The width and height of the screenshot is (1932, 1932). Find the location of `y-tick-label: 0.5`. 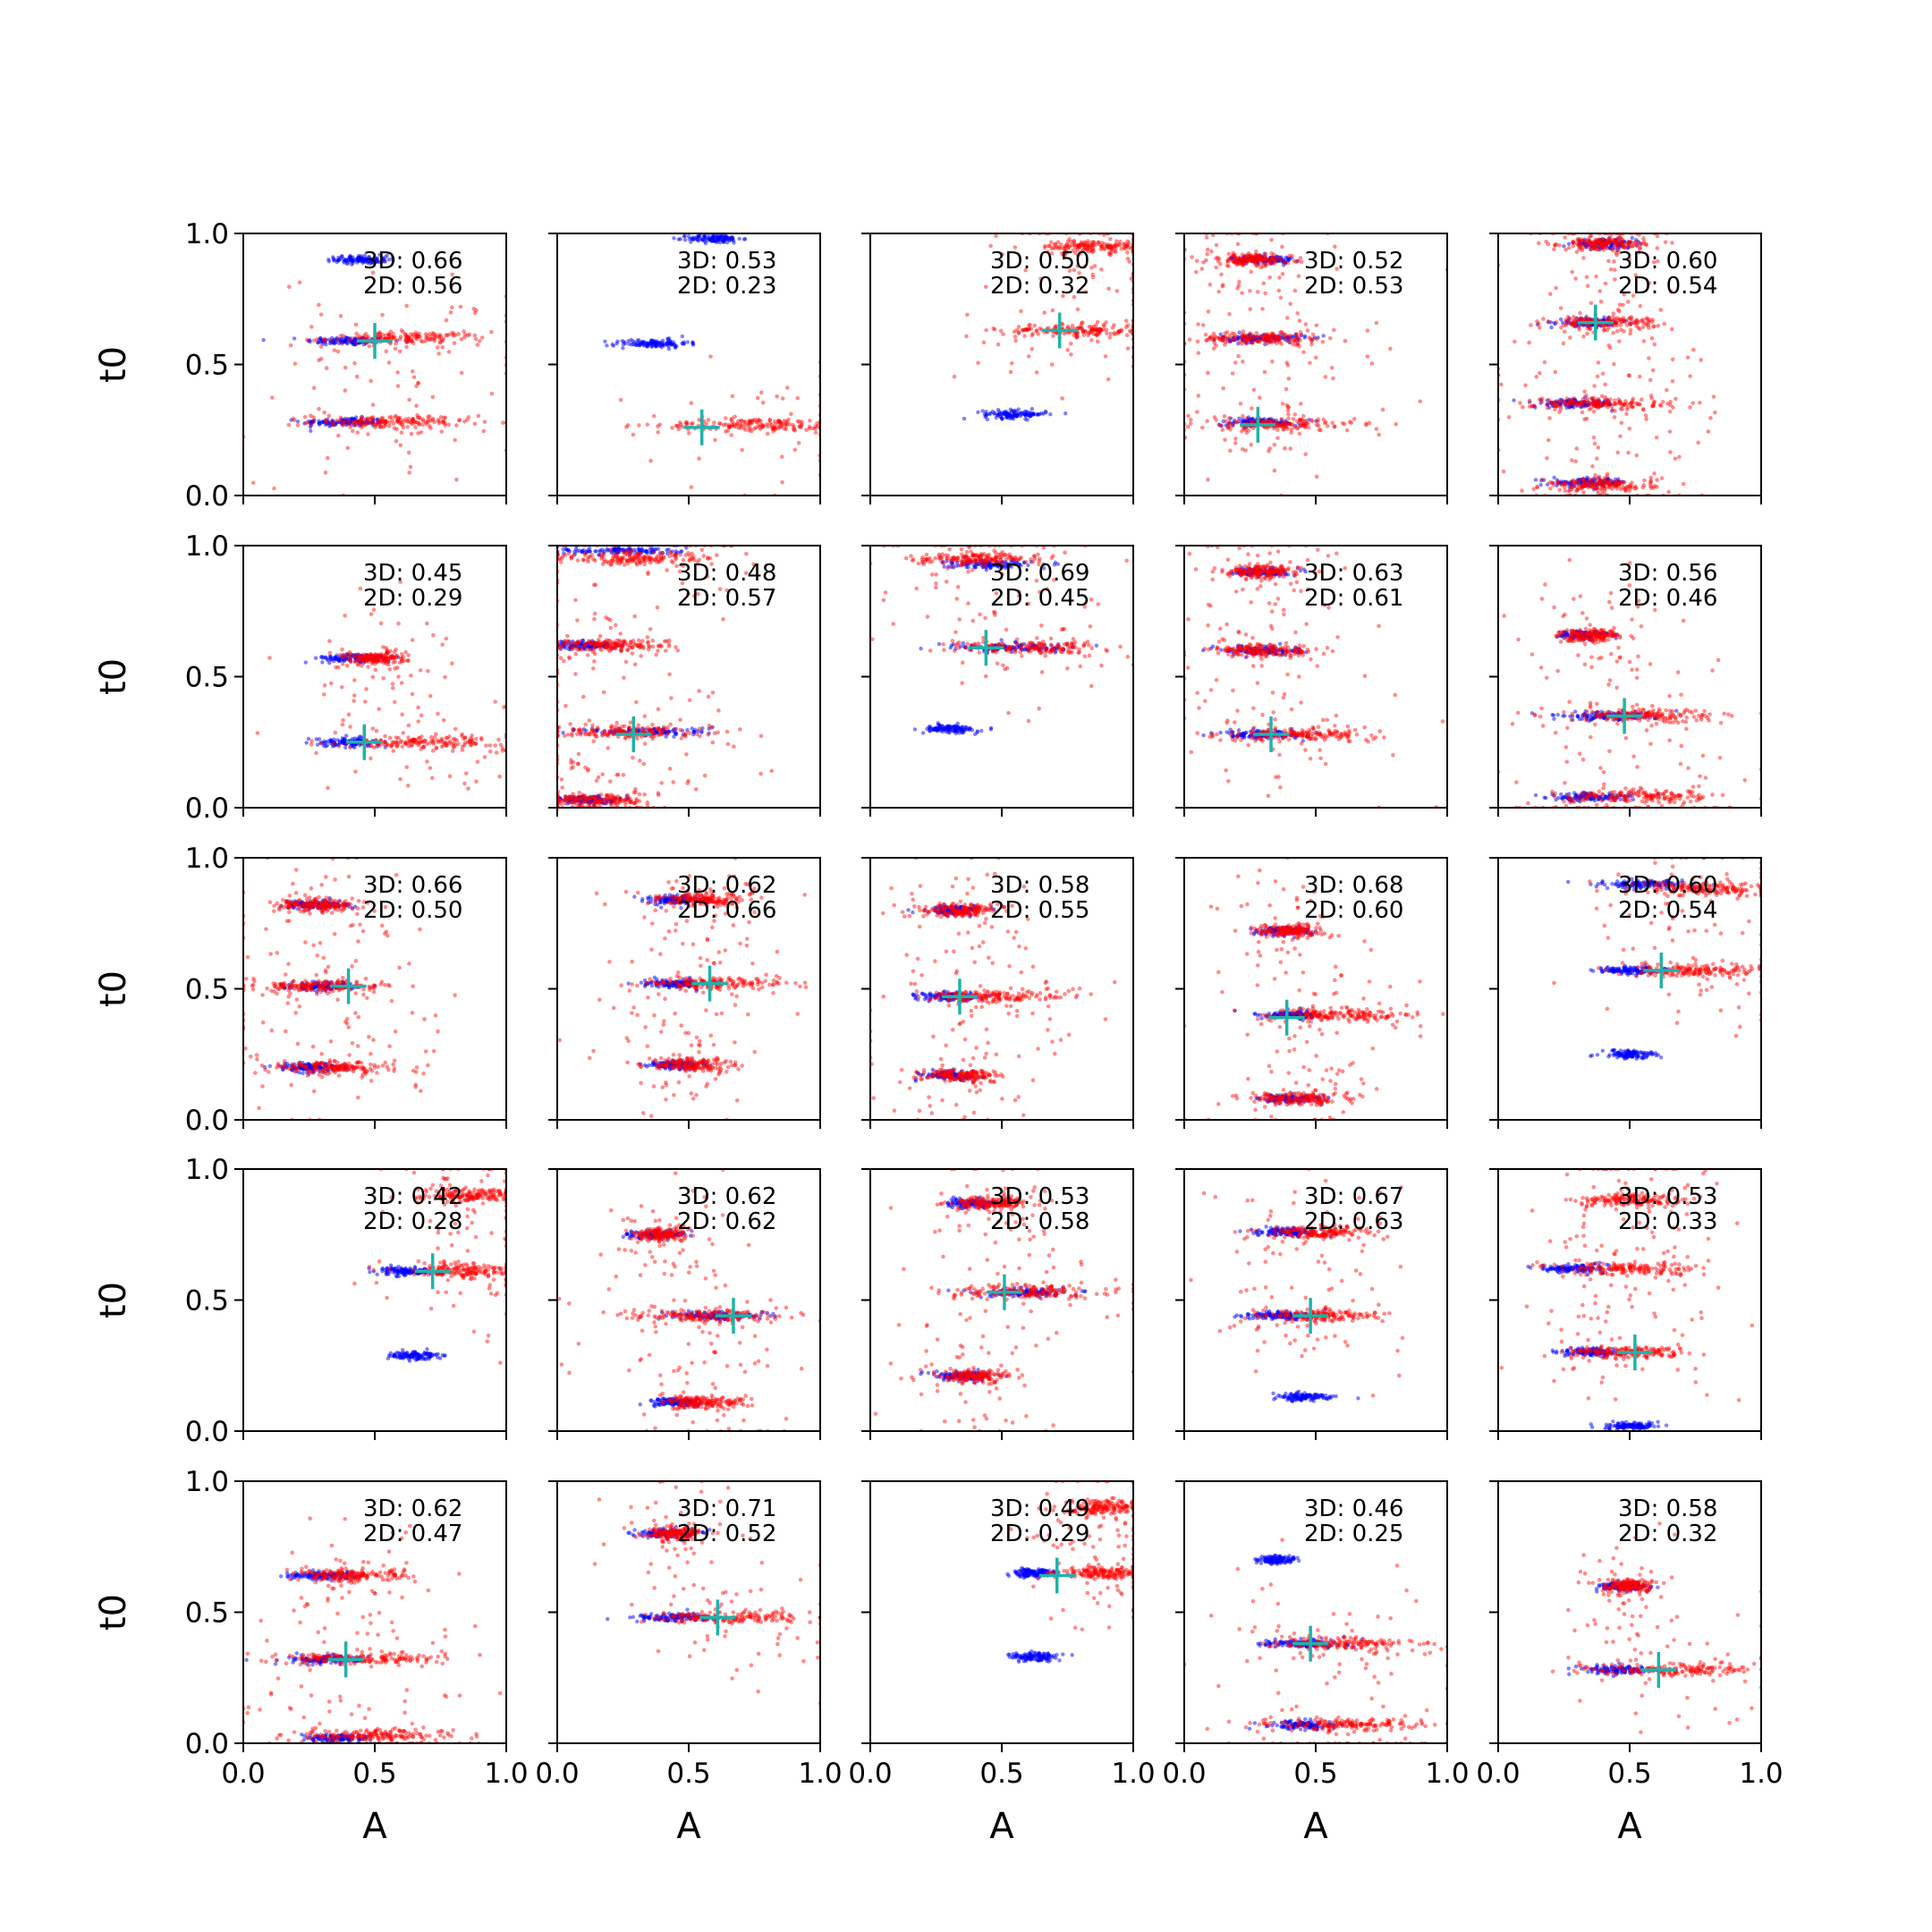

y-tick-label: 0.5 is located at coordinates (207, 678).